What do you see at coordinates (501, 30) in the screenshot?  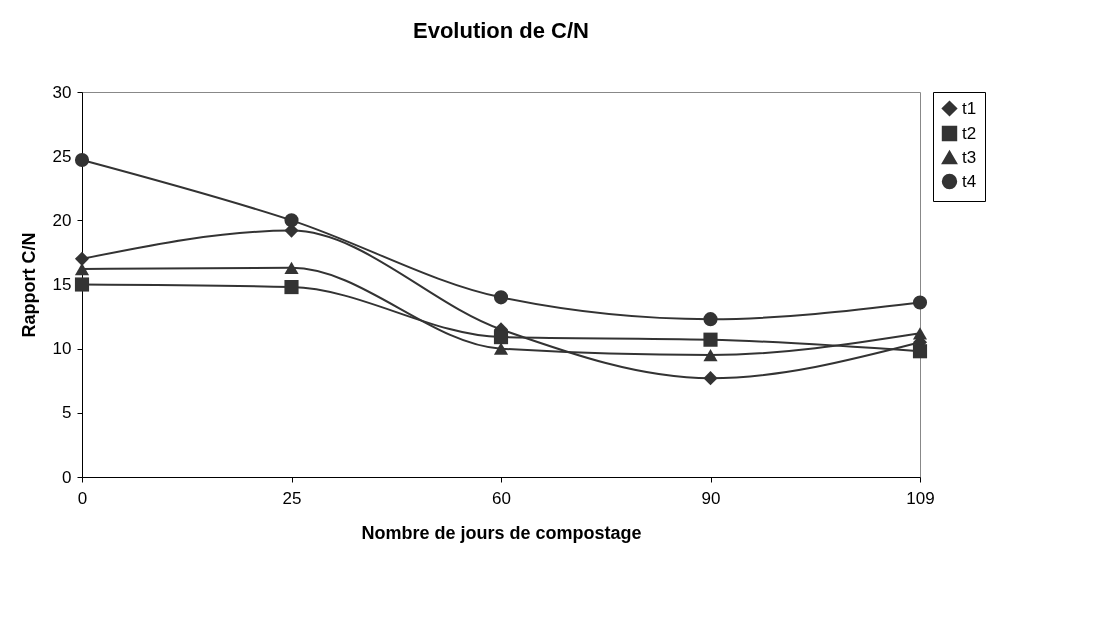 I see `chart-title: Evolution de C/N` at bounding box center [501, 30].